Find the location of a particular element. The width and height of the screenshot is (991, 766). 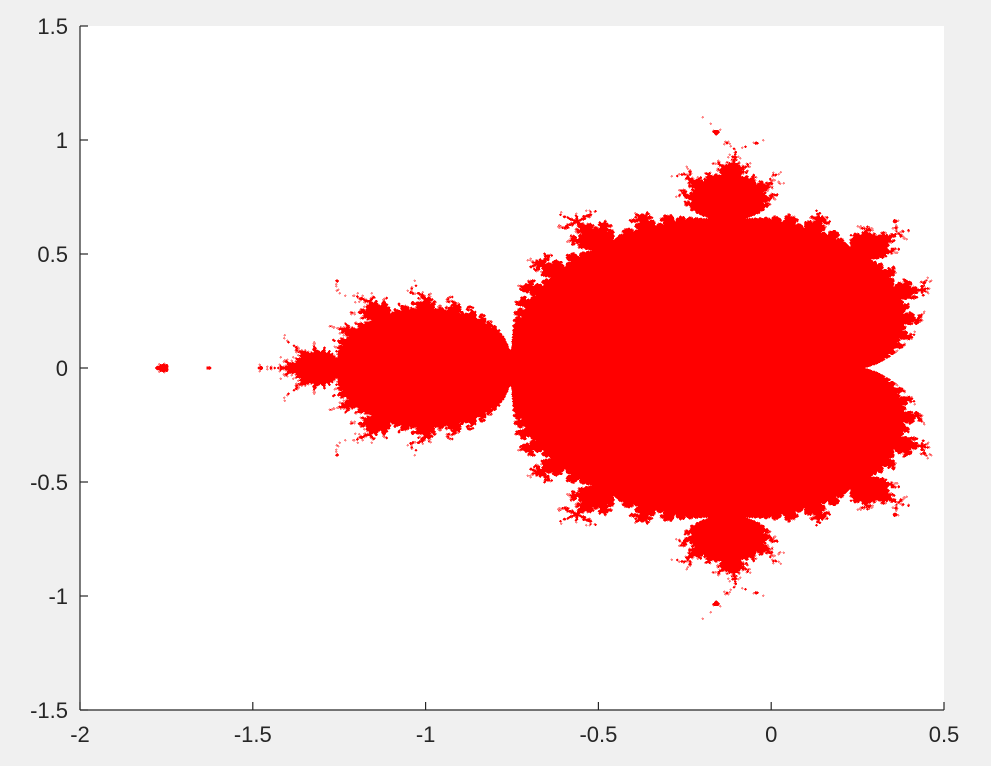

y-axis-ticks: -1.5 -1 -0.5 0 0.5 1 1.5 is located at coordinates (59, 368).